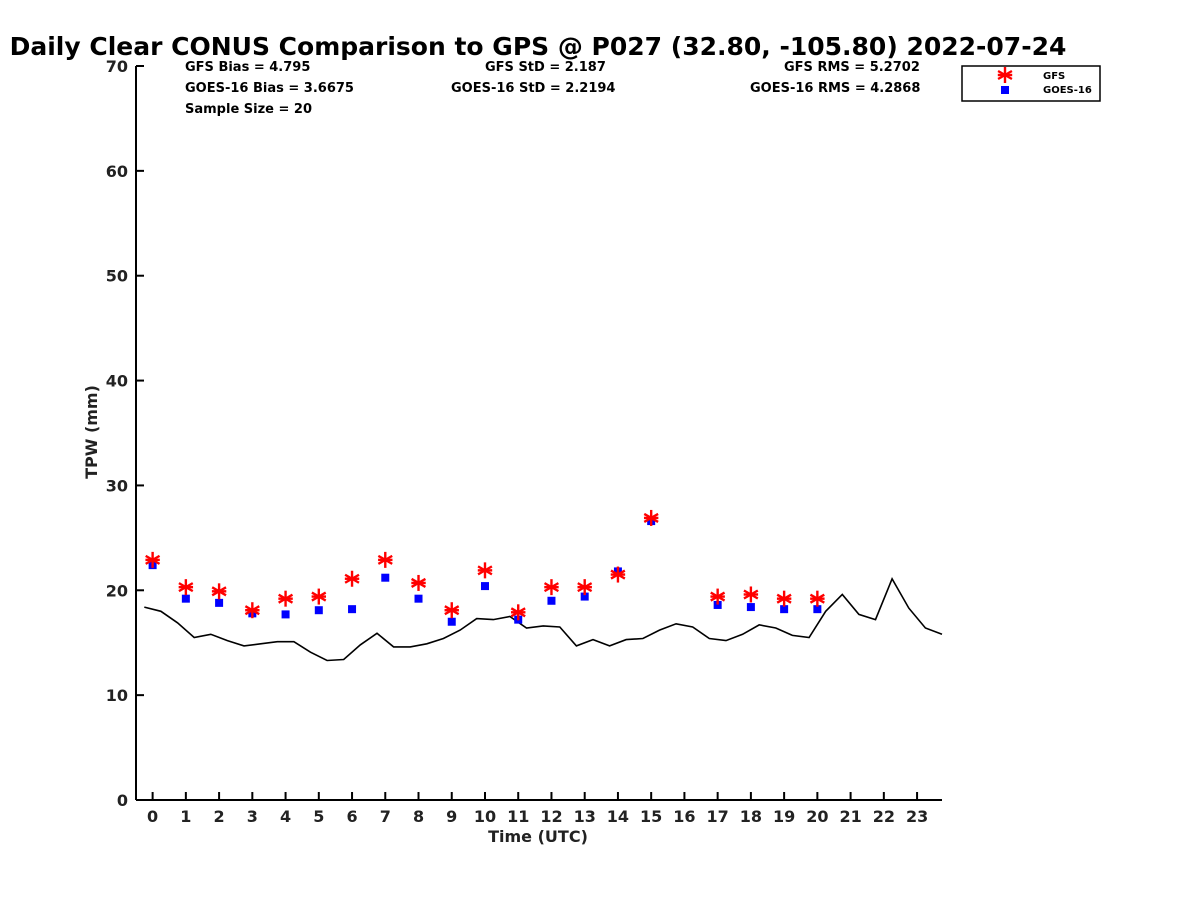 This screenshot has height=900, width=1200. Describe the element at coordinates (318, 816) in the screenshot. I see `x-tick-label: 5` at that location.